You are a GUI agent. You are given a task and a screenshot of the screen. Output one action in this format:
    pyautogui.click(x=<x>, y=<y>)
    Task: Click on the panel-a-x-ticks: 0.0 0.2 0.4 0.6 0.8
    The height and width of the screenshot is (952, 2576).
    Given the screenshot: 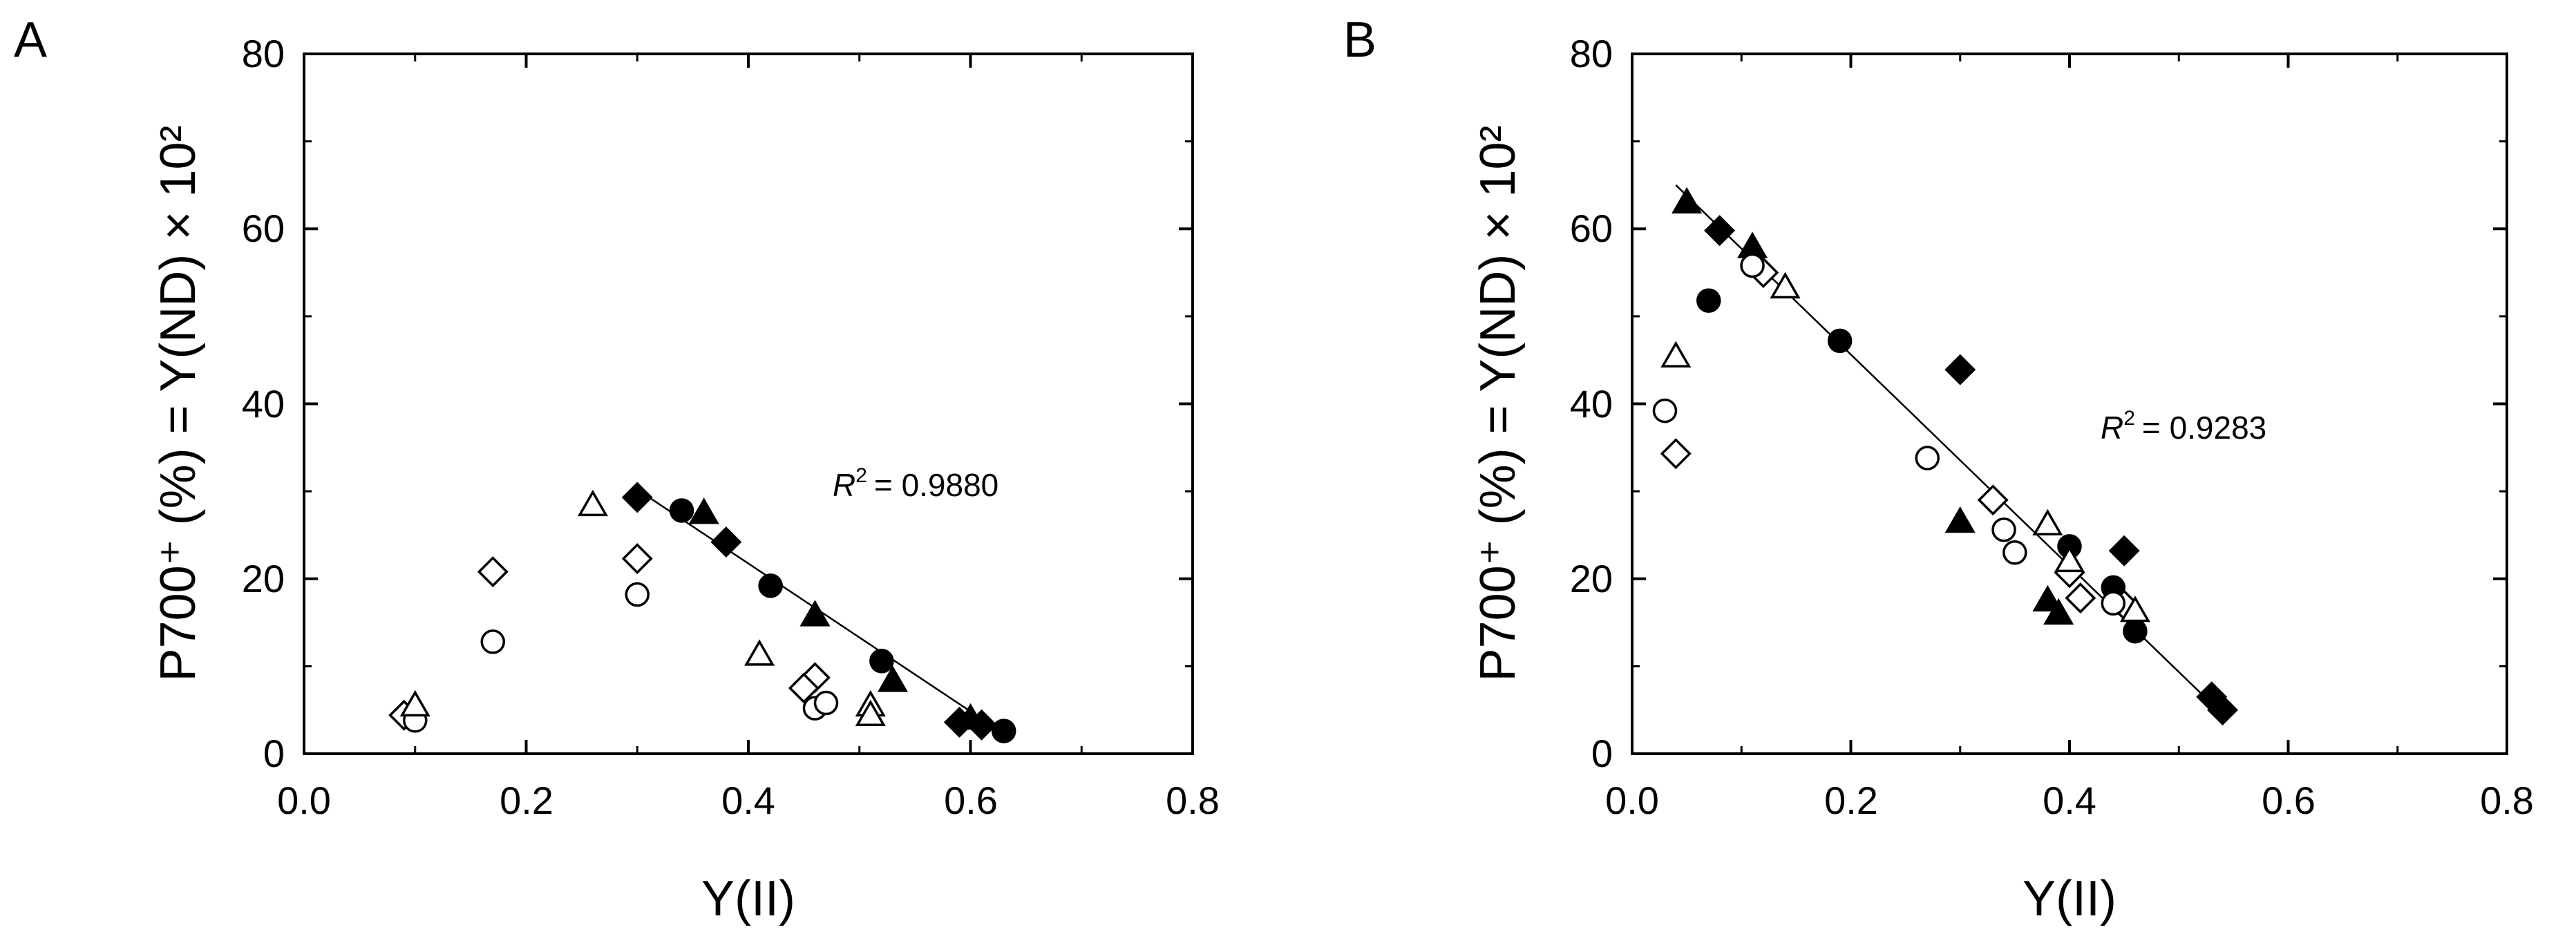 What is the action you would take?
    pyautogui.click(x=748, y=800)
    